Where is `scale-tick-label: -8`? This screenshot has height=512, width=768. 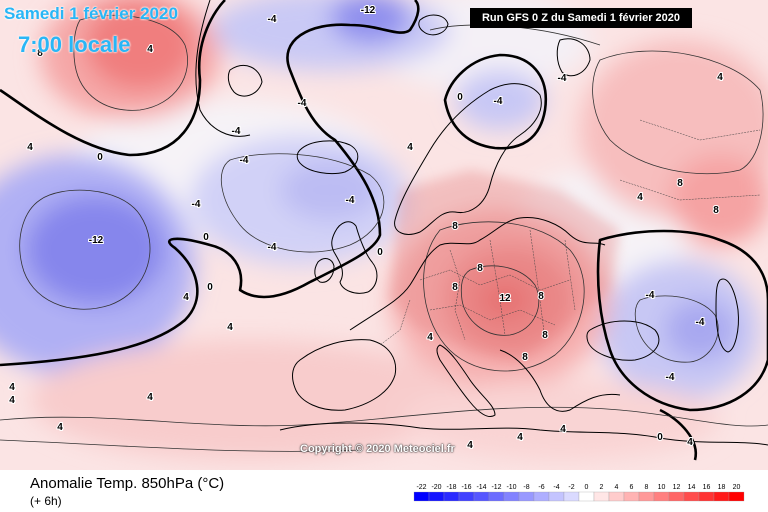
scale-tick-label: -8 is located at coordinates (526, 487).